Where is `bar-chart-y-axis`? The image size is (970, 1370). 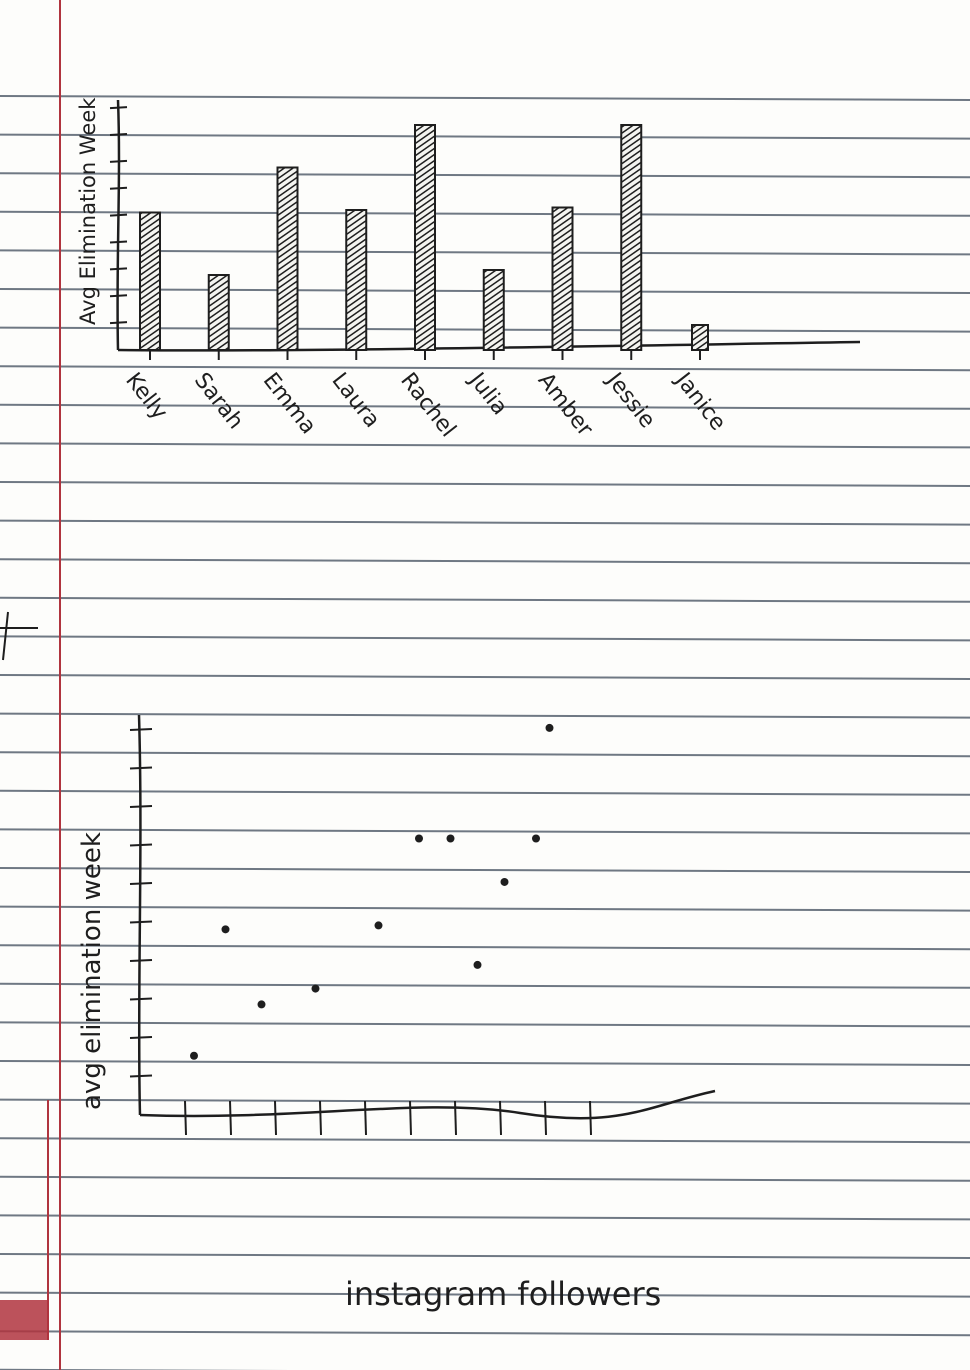
bar-chart-y-axis is located at coordinates (118, 225).